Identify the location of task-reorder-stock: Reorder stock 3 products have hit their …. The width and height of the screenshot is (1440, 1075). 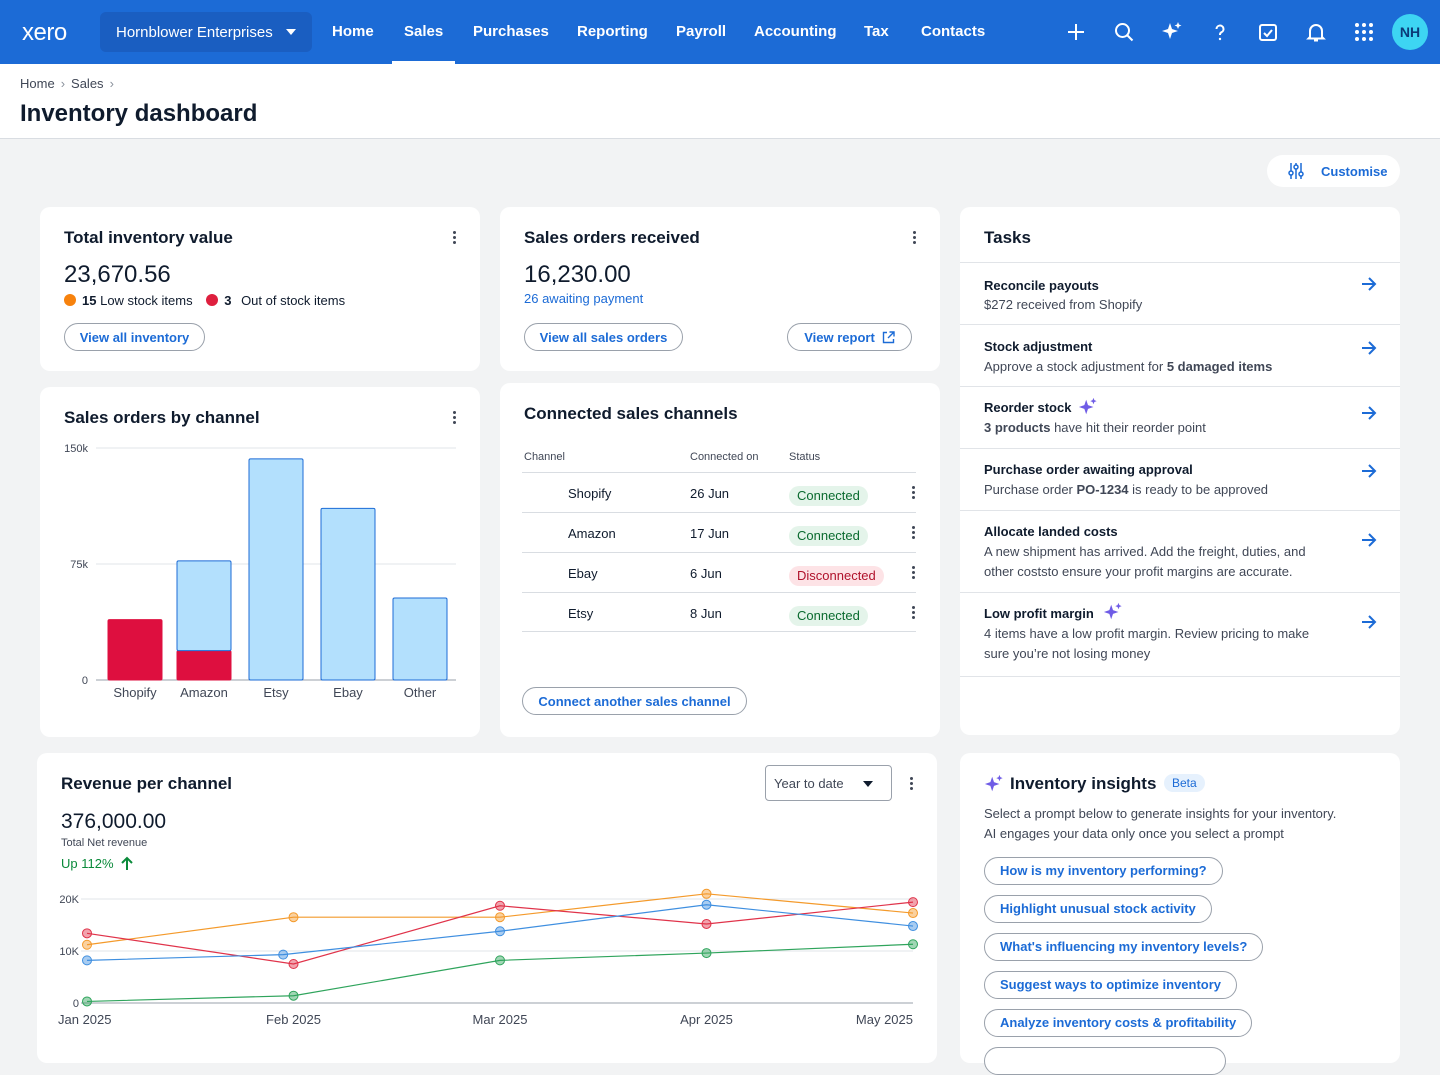
(1180, 417).